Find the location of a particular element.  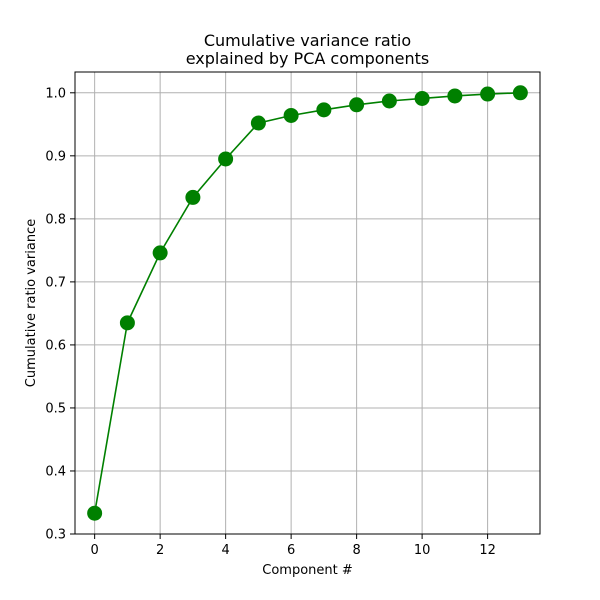

x-axis-label: Component # is located at coordinates (307, 570).